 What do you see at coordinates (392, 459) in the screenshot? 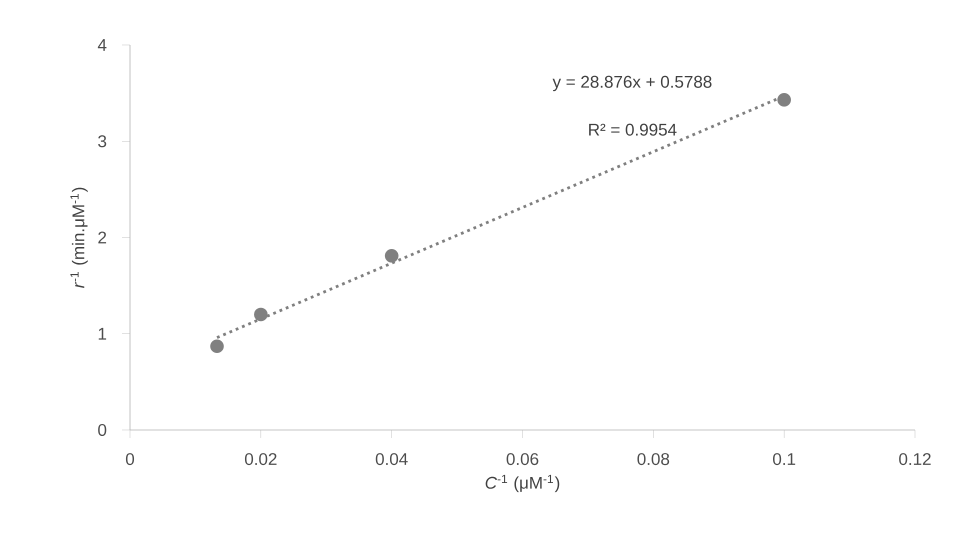
I see `x-tick-label: 0.04` at bounding box center [392, 459].